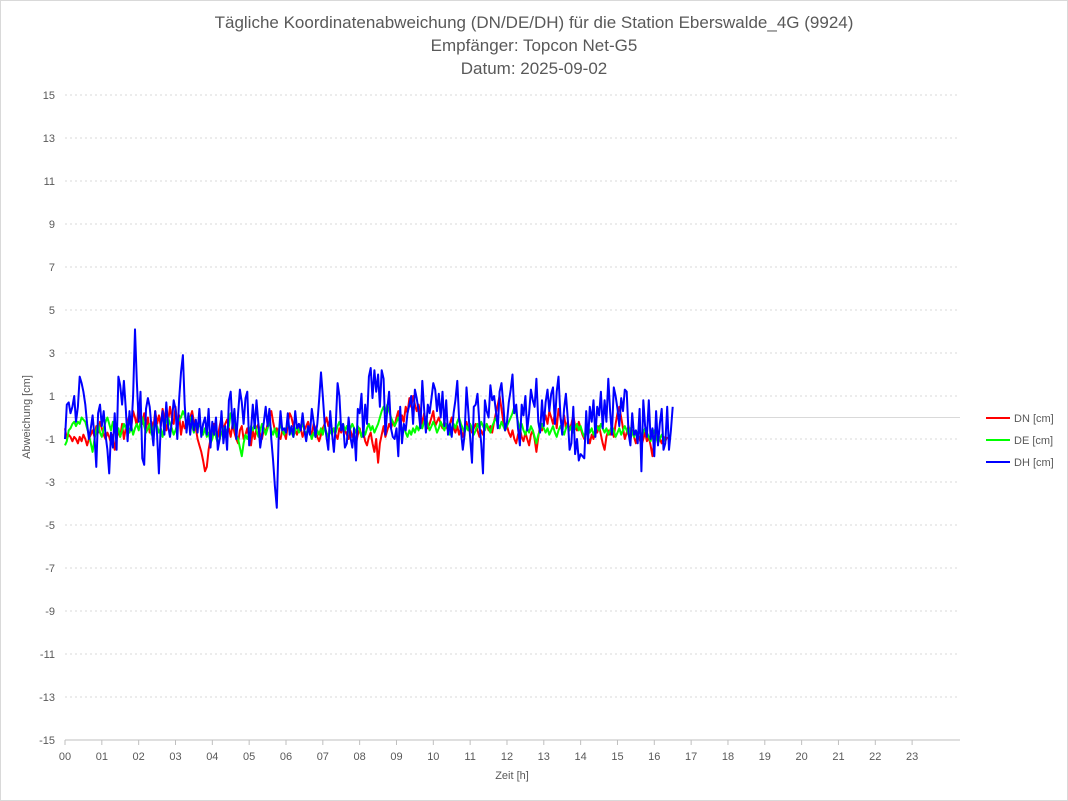 The image size is (1068, 801). I want to click on y-axis-label: Abweichung [cm], so click(27, 417).